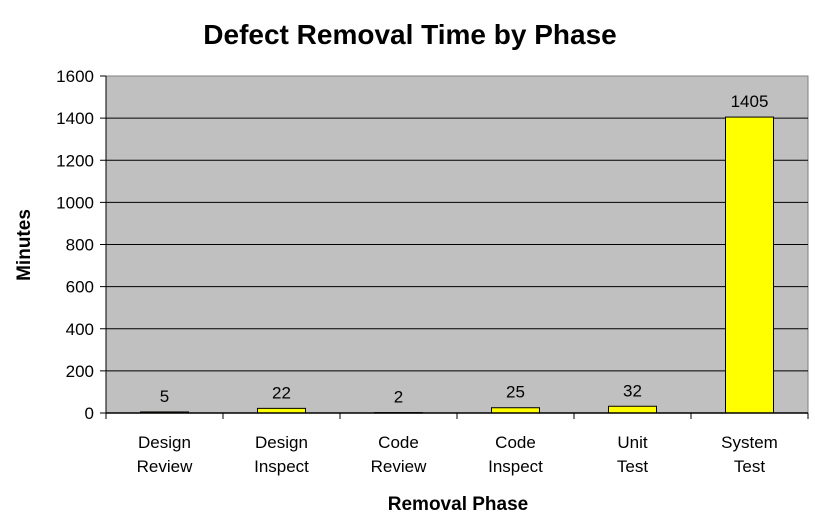 The image size is (815, 522). I want to click on x-tick-label: System, so click(749, 442).